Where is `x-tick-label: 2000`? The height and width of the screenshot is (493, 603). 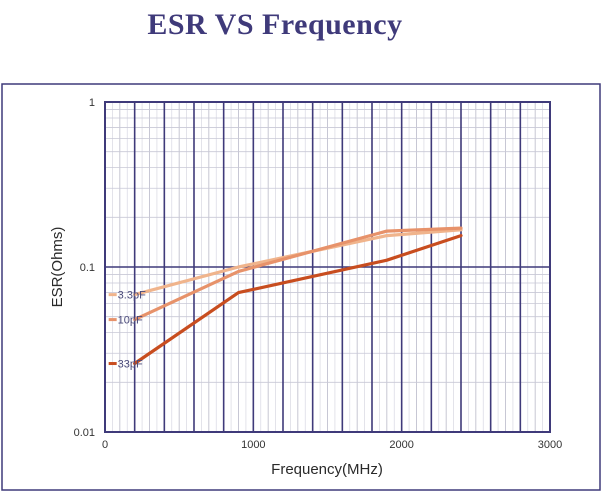 x-tick-label: 2000 is located at coordinates (401, 445).